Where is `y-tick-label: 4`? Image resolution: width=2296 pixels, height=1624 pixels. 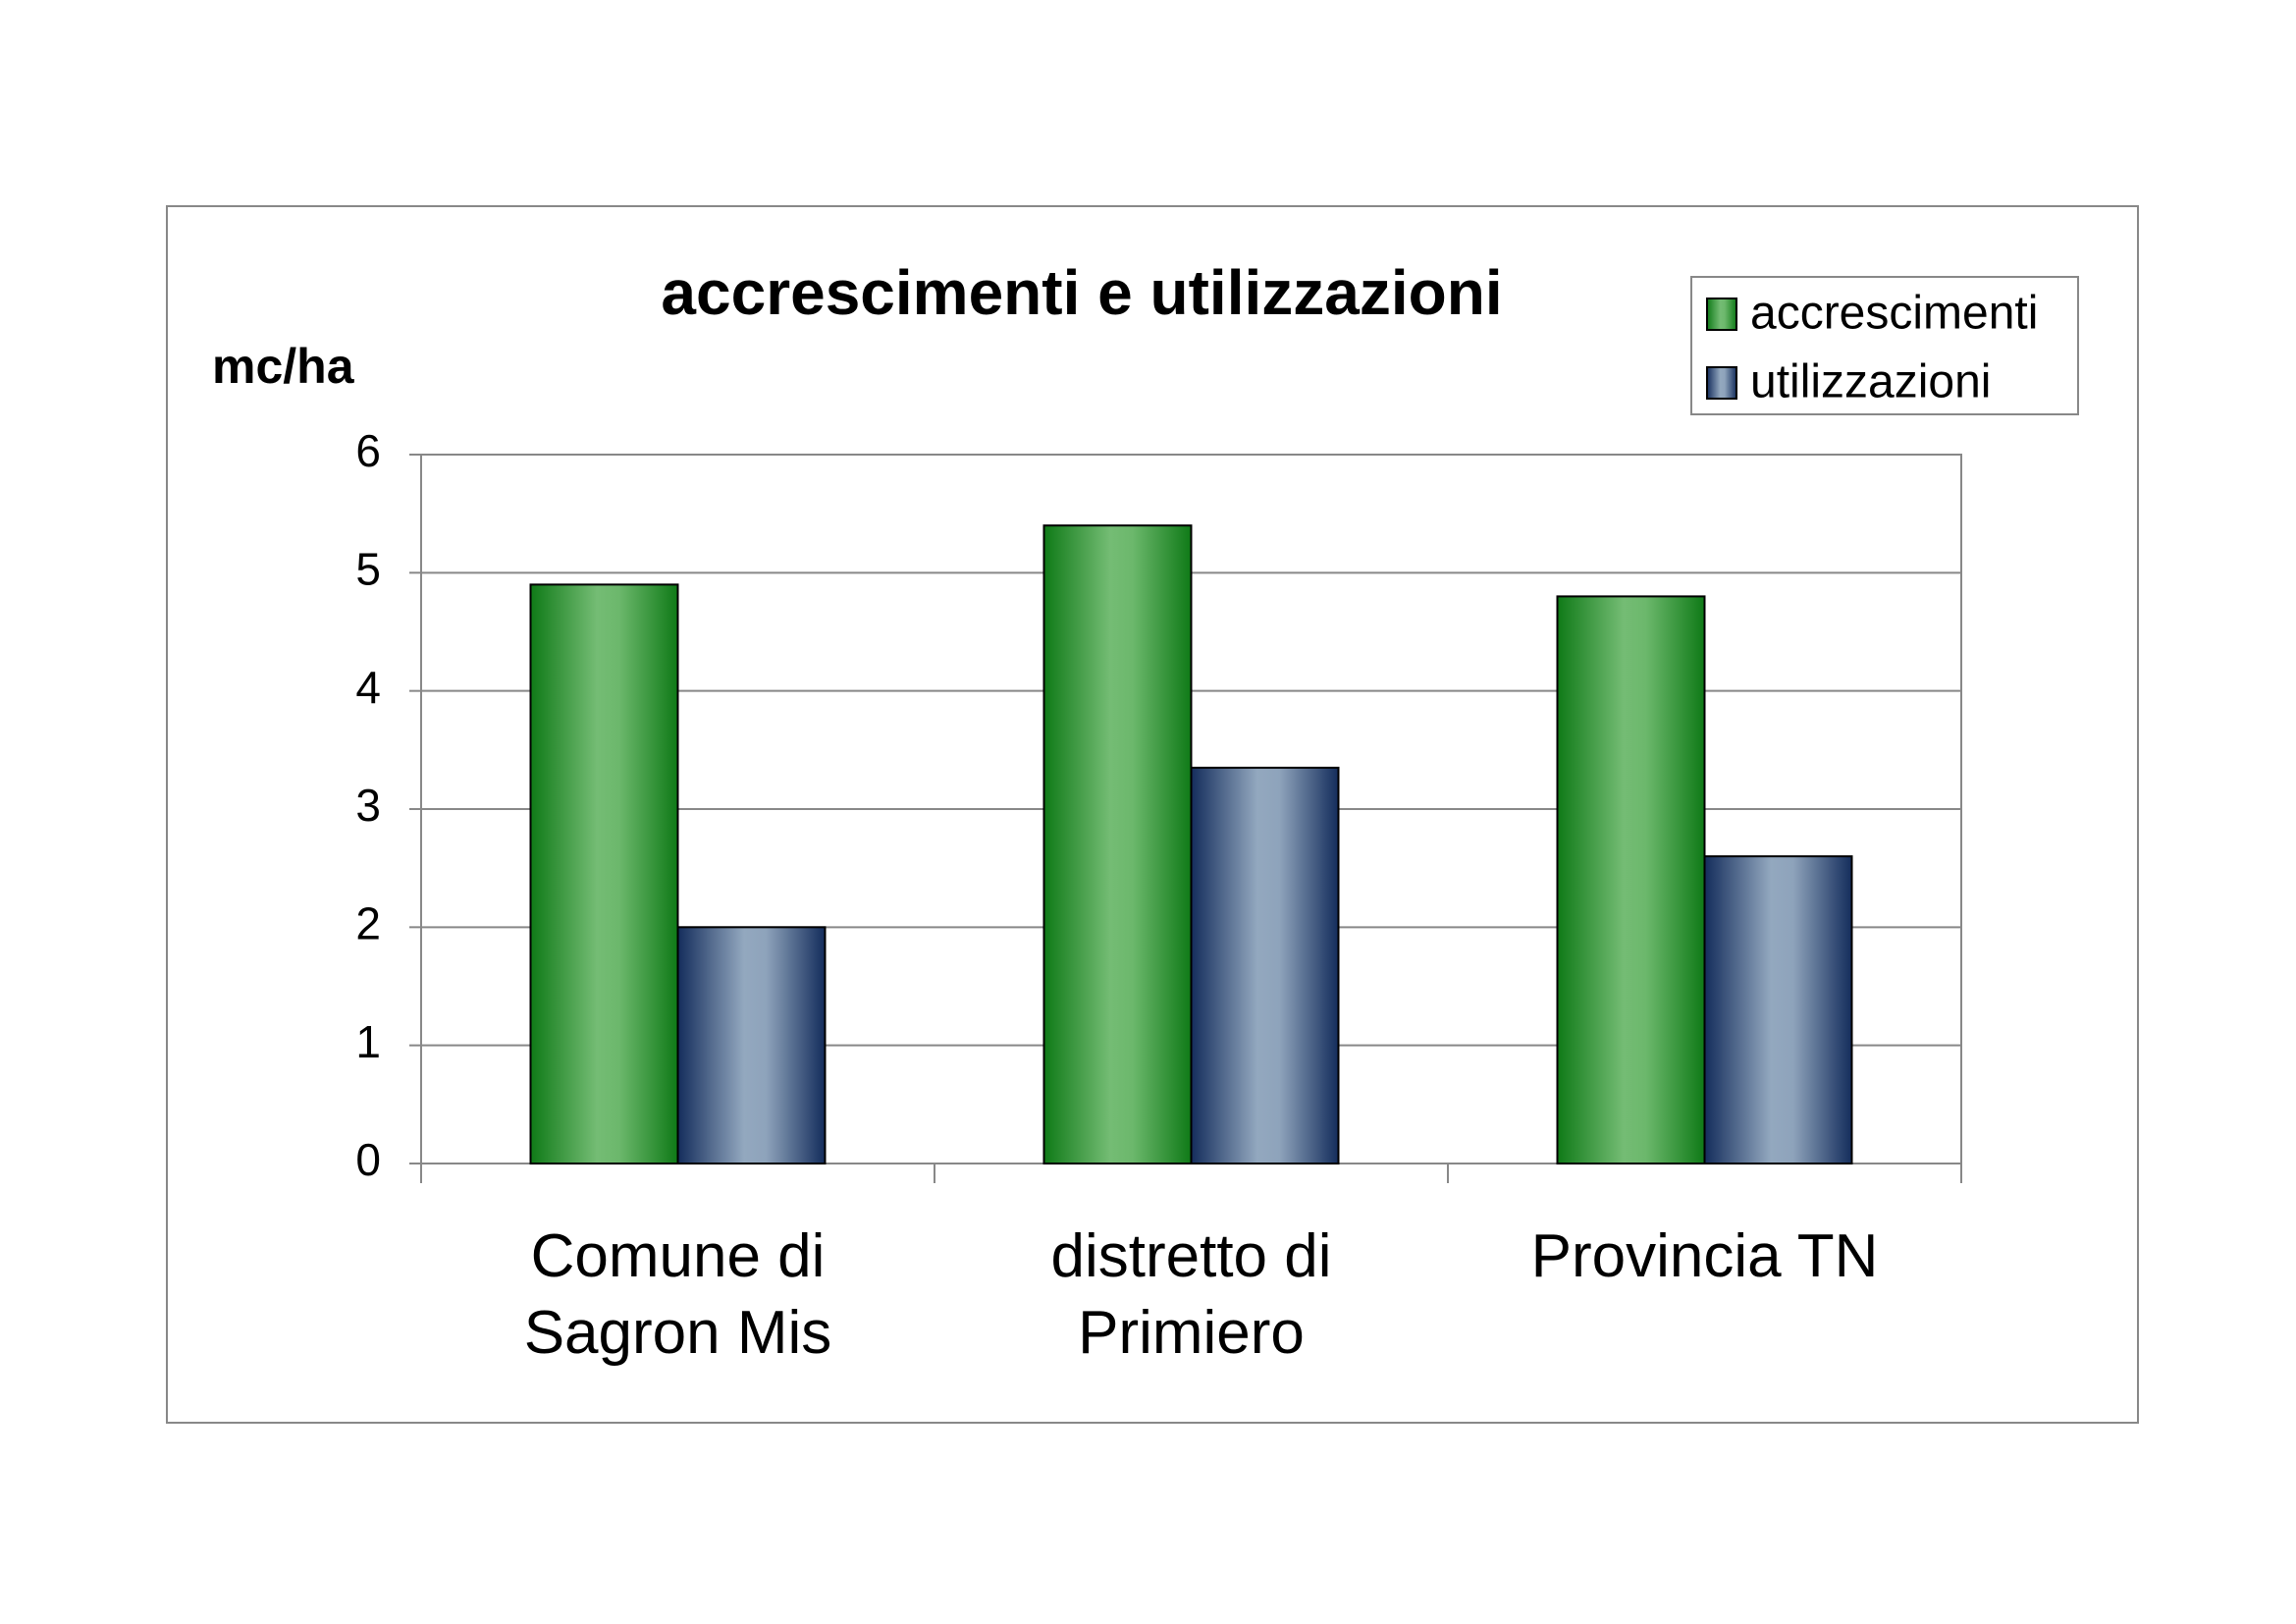
y-tick-label: 4 is located at coordinates (368, 687).